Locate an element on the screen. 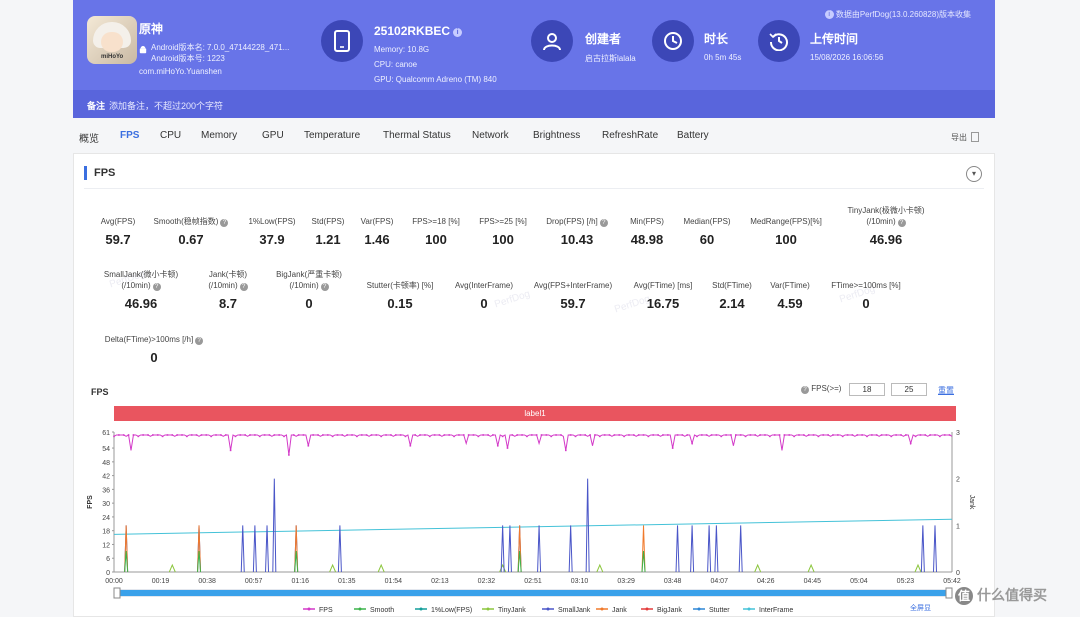 The height and width of the screenshot is (617, 1080). tab-battery: Battery is located at coordinates (693, 135).